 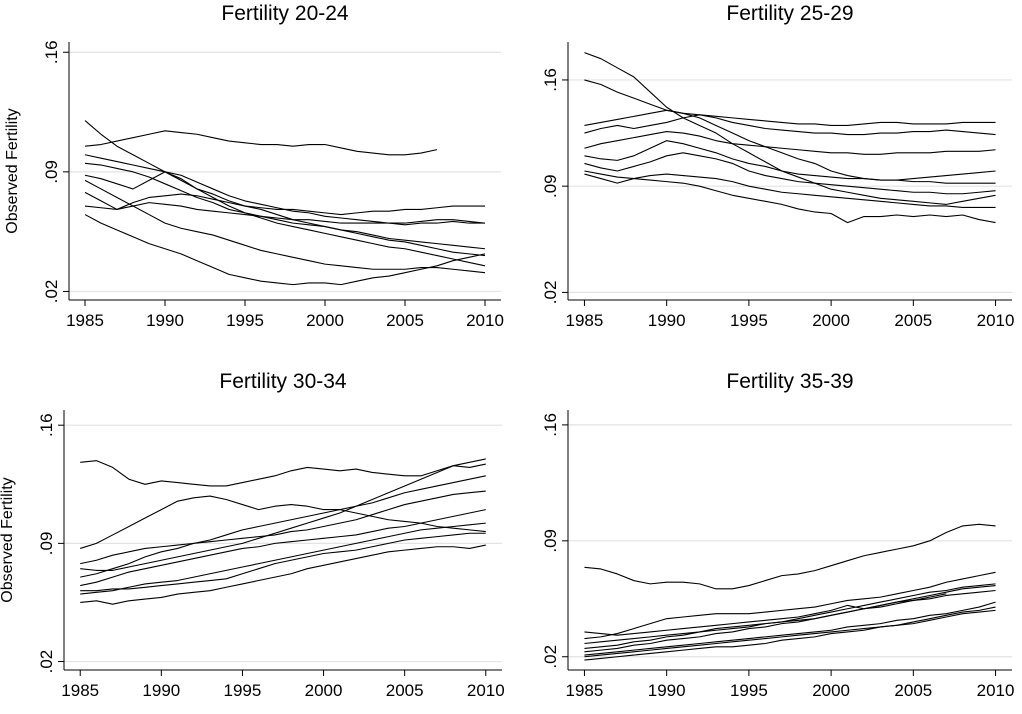 I want to click on panel-title: Fertility 20-24, so click(x=285, y=13).